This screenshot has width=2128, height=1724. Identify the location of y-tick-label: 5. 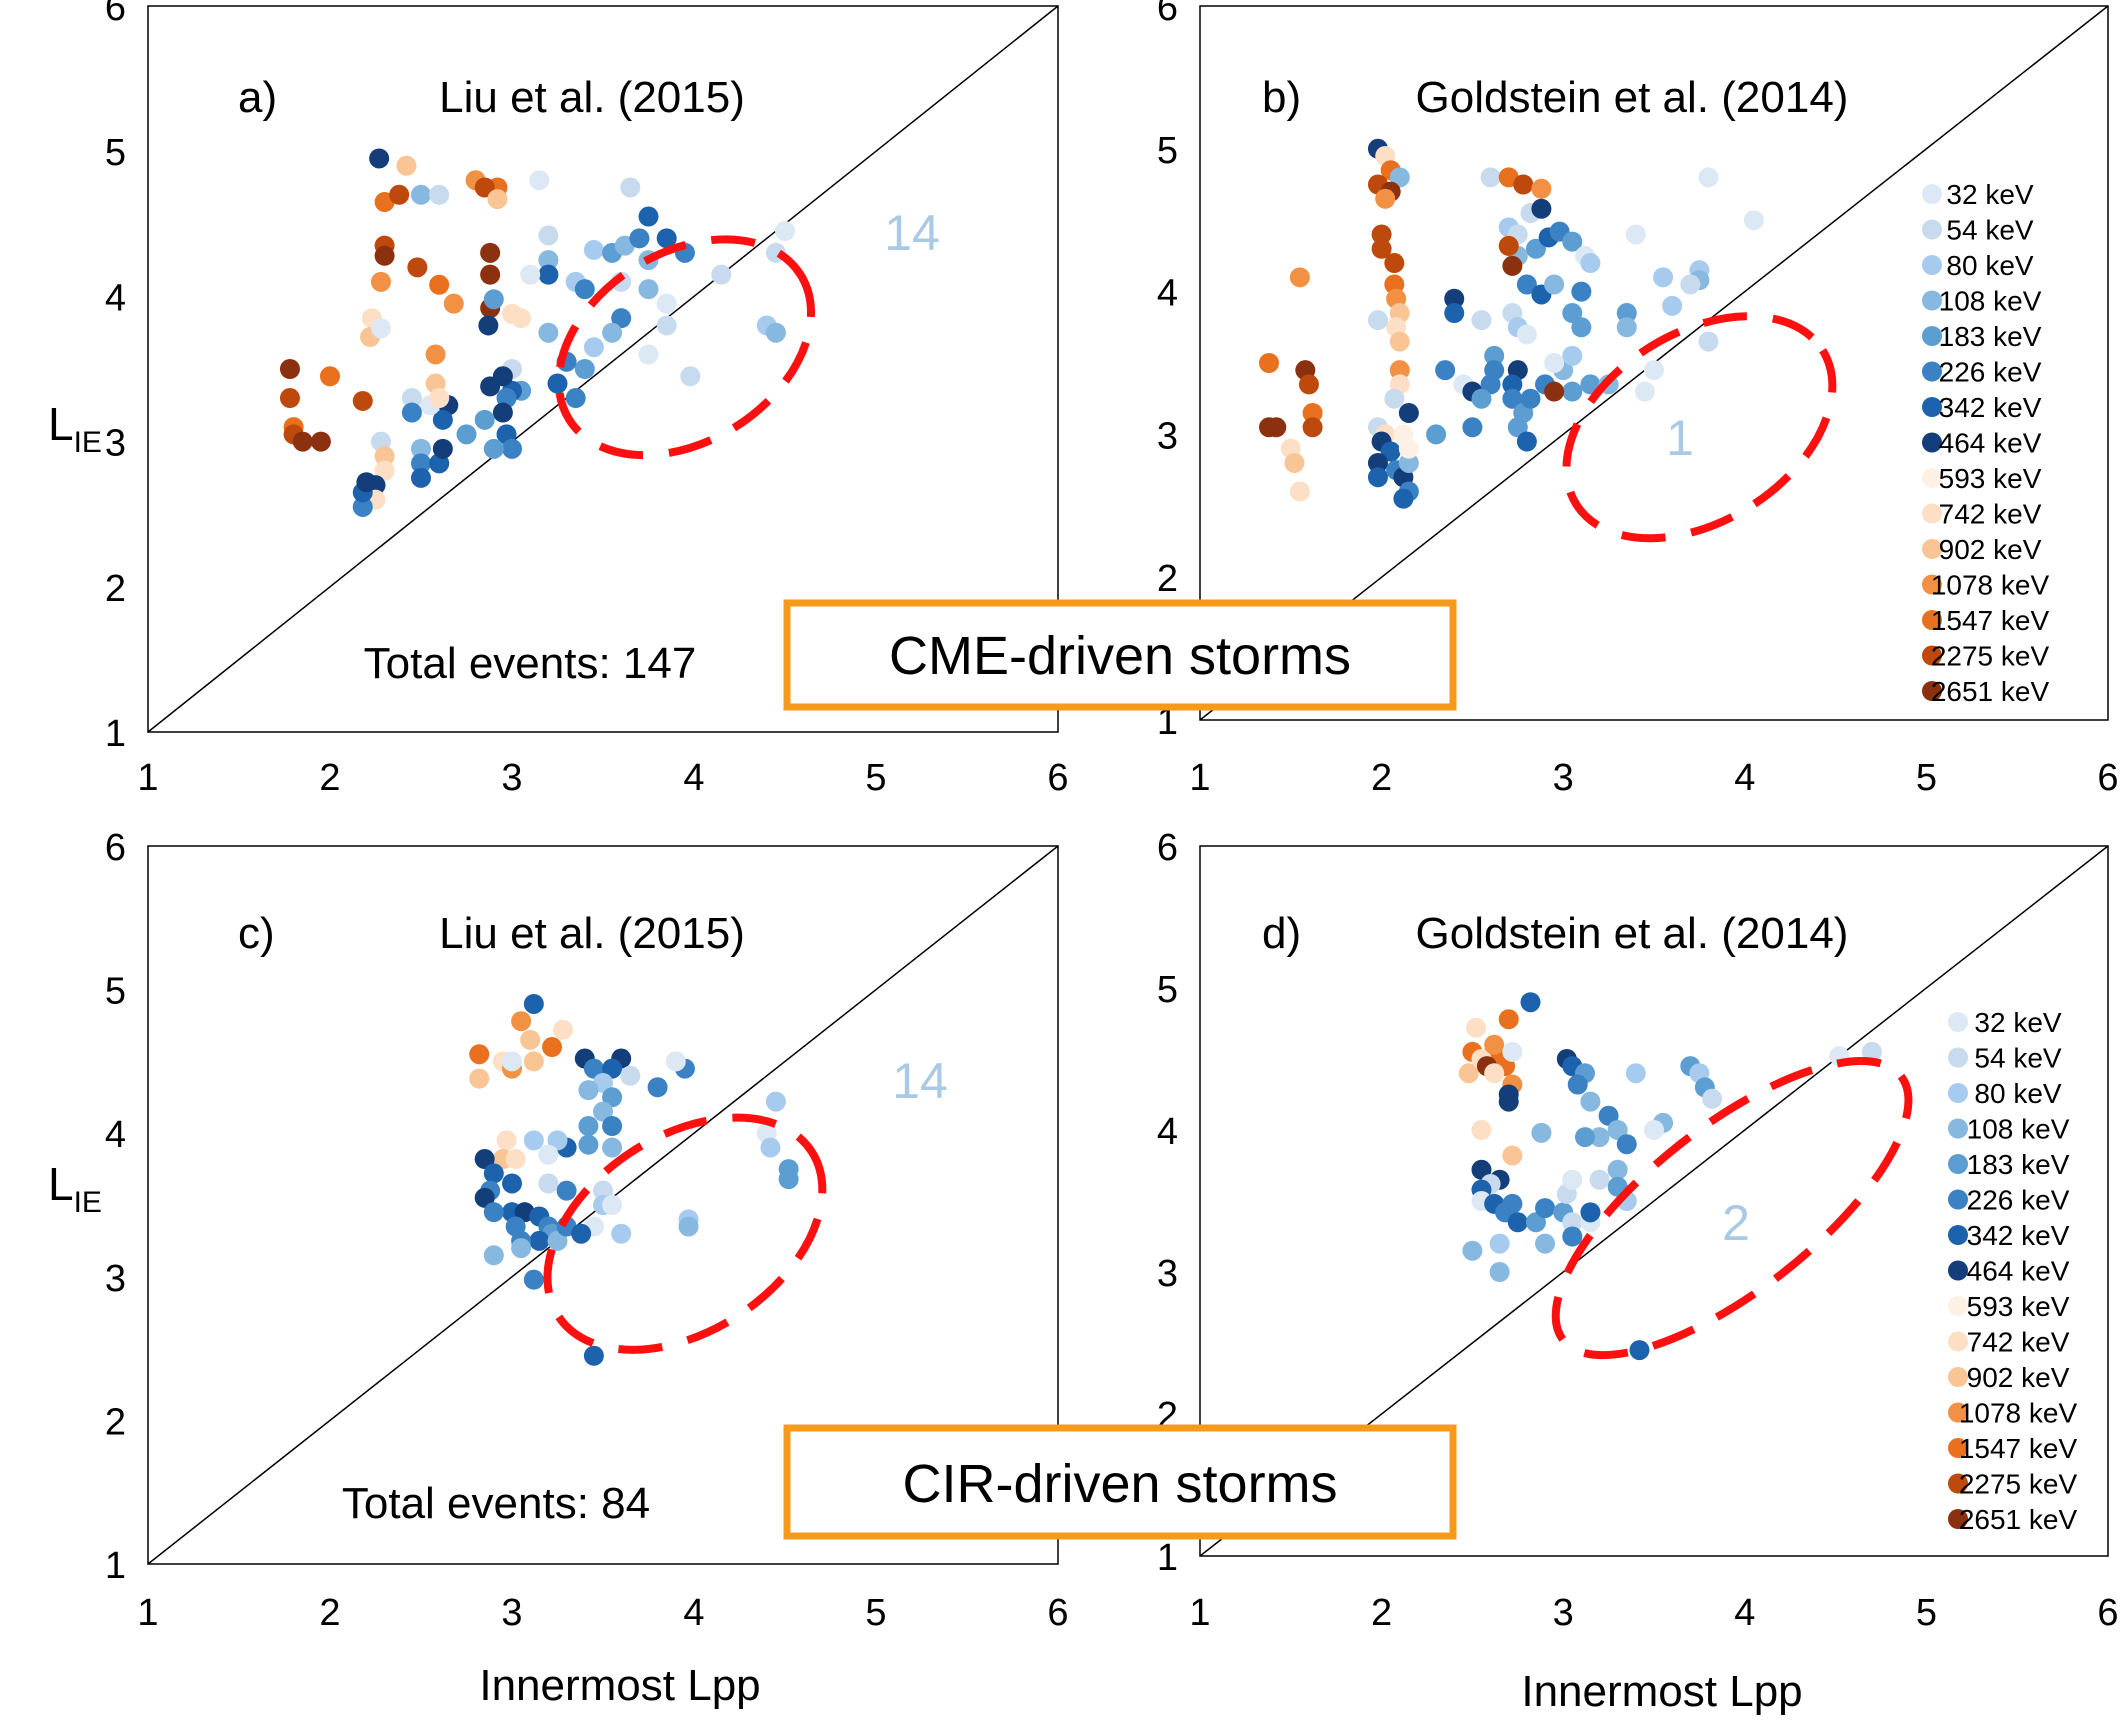
(115, 992).